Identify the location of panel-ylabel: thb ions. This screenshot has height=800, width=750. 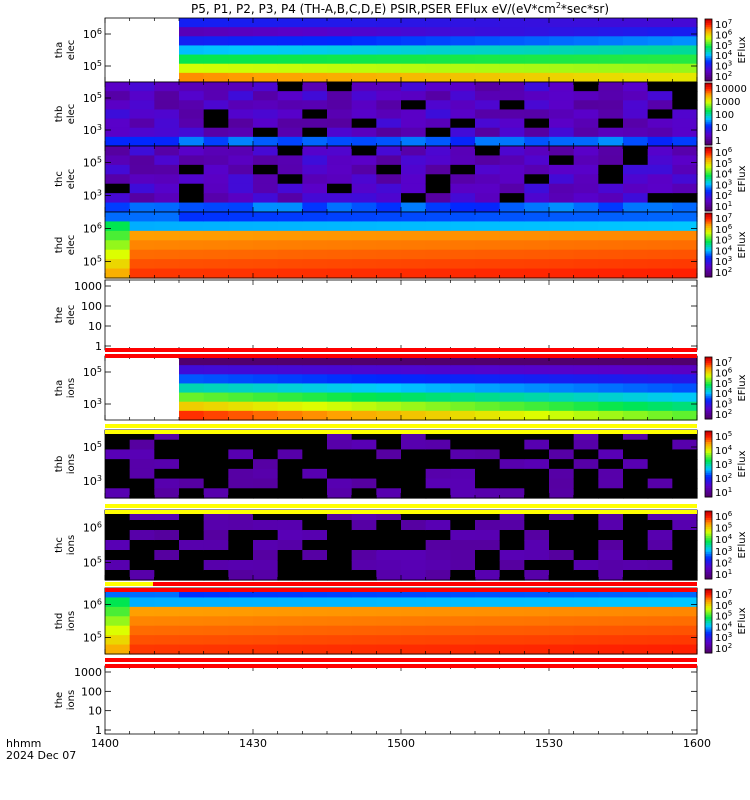
(65, 464).